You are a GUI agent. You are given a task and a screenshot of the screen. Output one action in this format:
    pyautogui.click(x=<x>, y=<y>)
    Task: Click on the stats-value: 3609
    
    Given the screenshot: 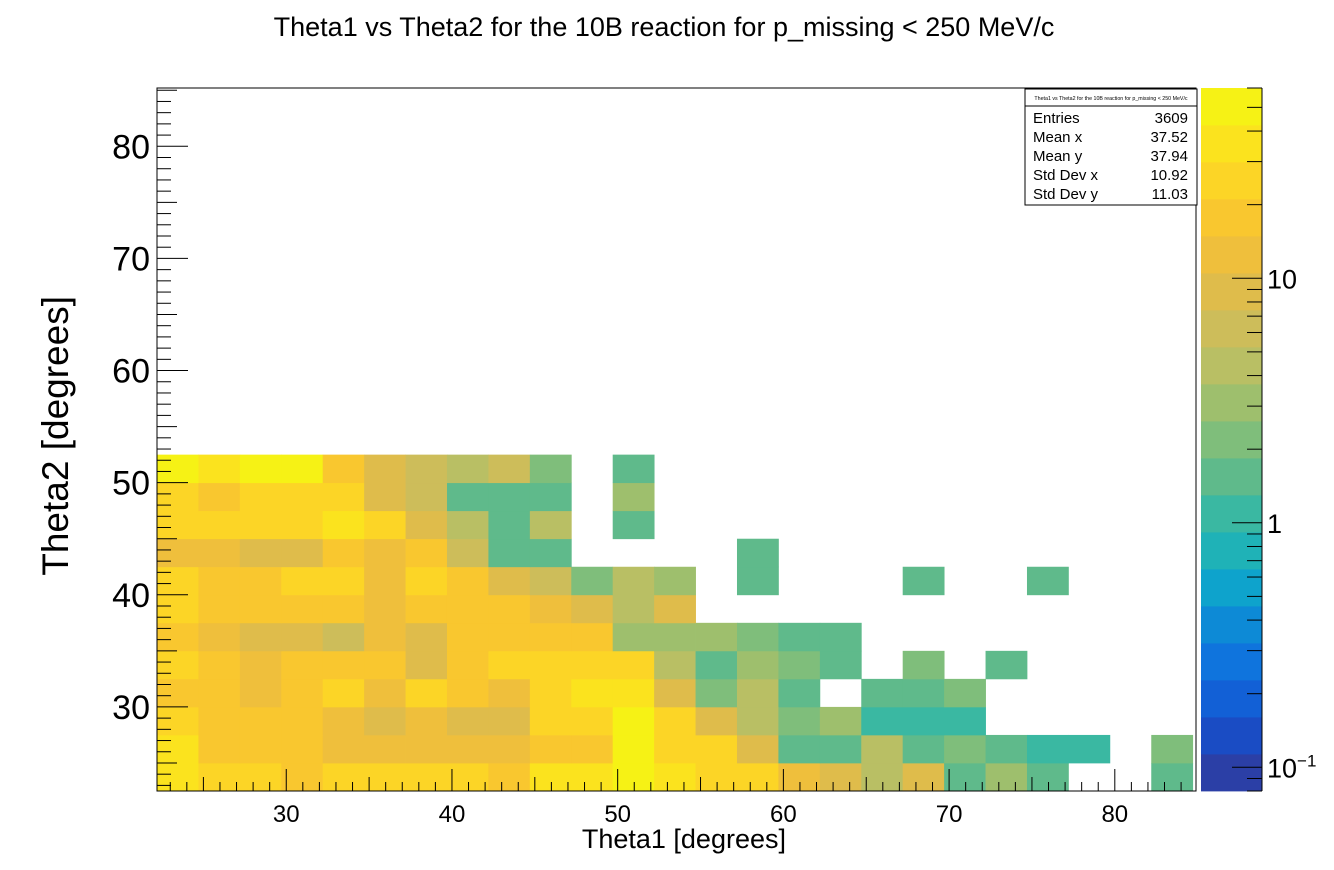 What is the action you would take?
    pyautogui.click(x=1171, y=118)
    